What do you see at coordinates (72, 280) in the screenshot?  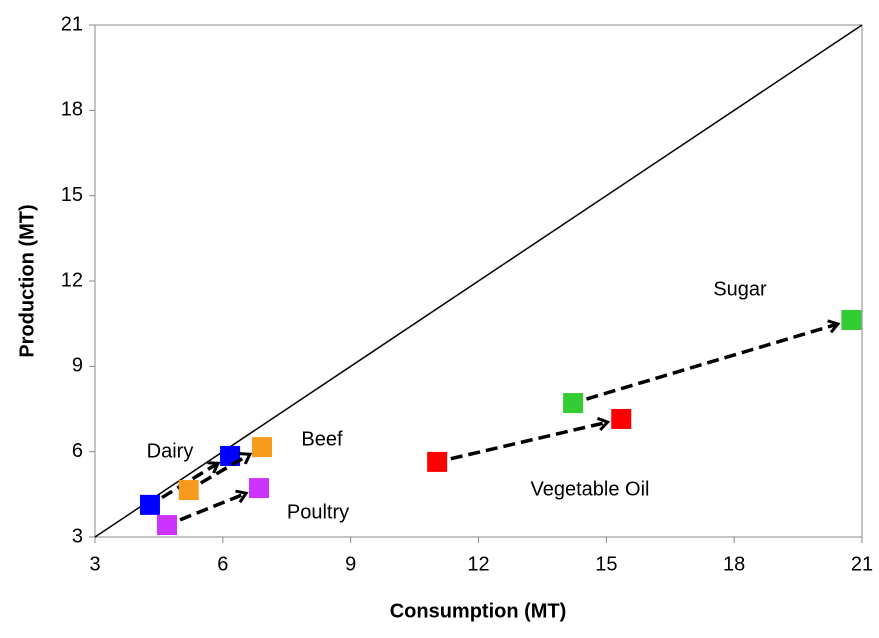 I see `y-tick-label: 12` at bounding box center [72, 280].